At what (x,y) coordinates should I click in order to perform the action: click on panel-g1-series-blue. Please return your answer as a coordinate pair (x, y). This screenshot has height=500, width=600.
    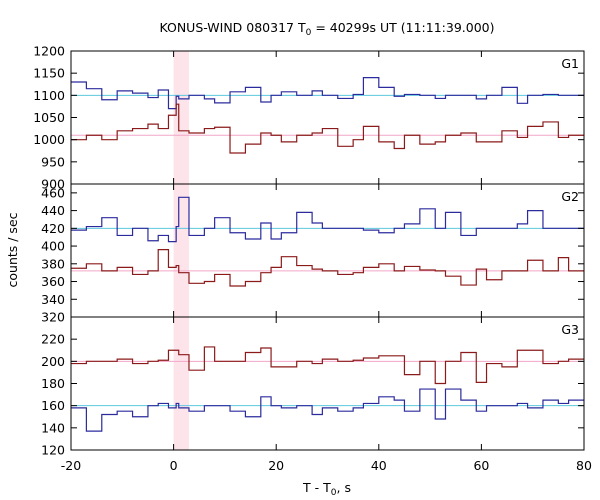
    Looking at the image, I should click on (327, 93).